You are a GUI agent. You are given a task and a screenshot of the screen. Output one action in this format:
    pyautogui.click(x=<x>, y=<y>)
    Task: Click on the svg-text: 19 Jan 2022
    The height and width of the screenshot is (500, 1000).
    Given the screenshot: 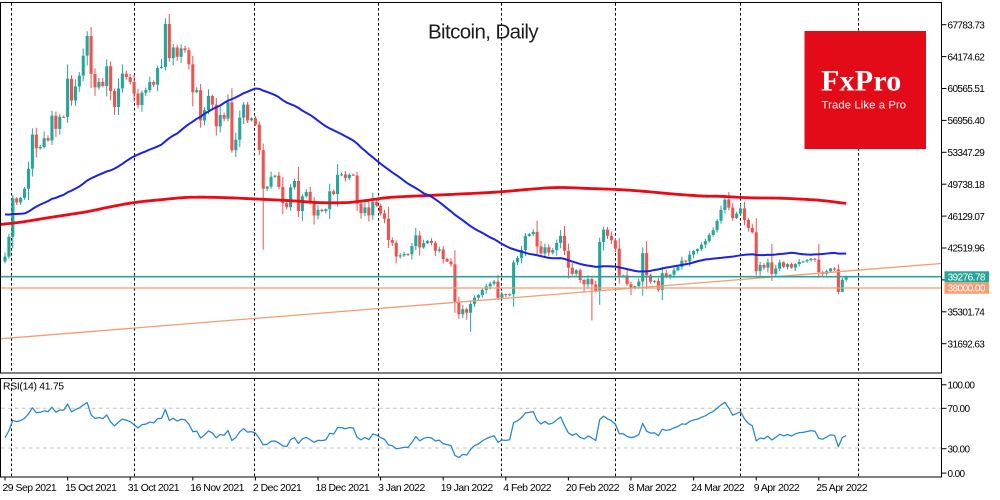 What is the action you would take?
    pyautogui.click(x=467, y=488)
    